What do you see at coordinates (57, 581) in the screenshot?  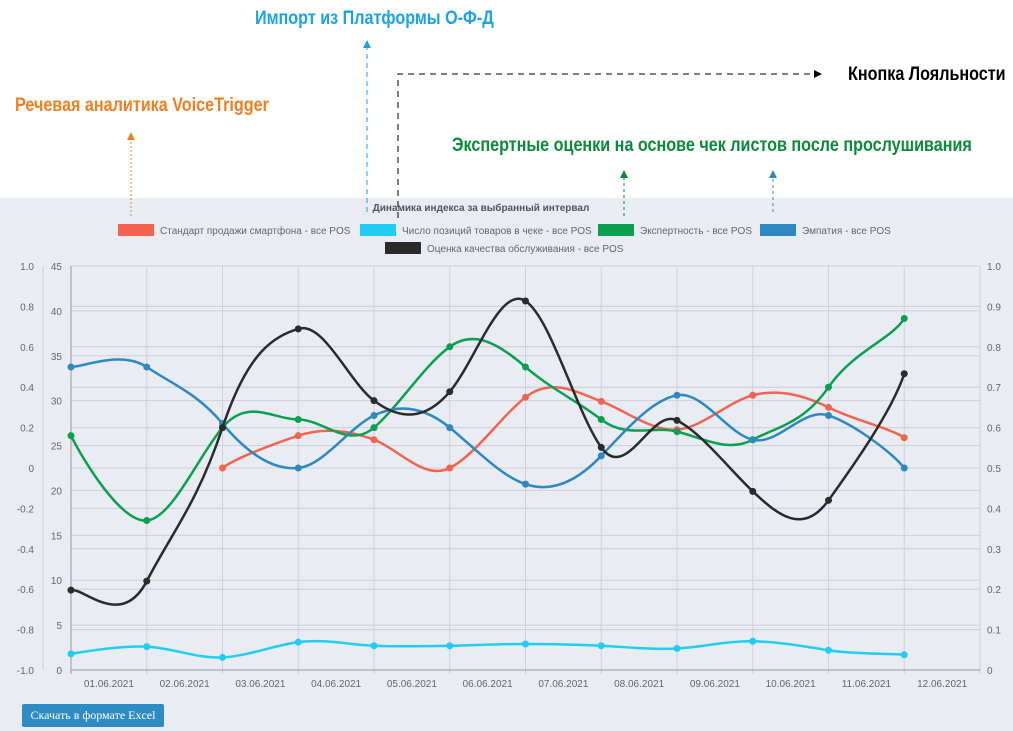 I see `y-tick-label: 10` at bounding box center [57, 581].